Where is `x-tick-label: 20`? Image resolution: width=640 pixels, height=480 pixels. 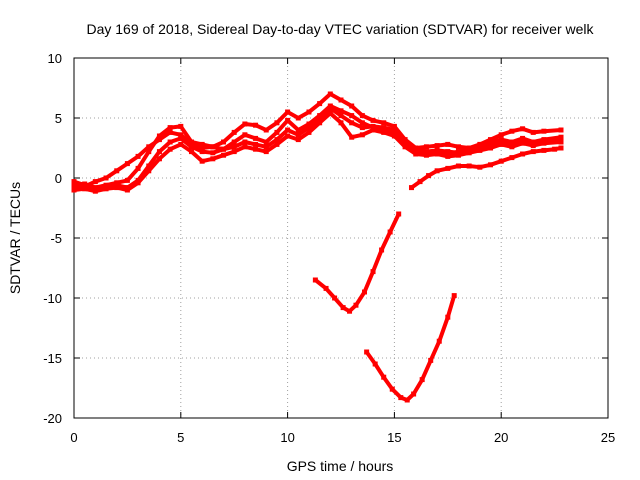
x-tick-label: 20 is located at coordinates (501, 437).